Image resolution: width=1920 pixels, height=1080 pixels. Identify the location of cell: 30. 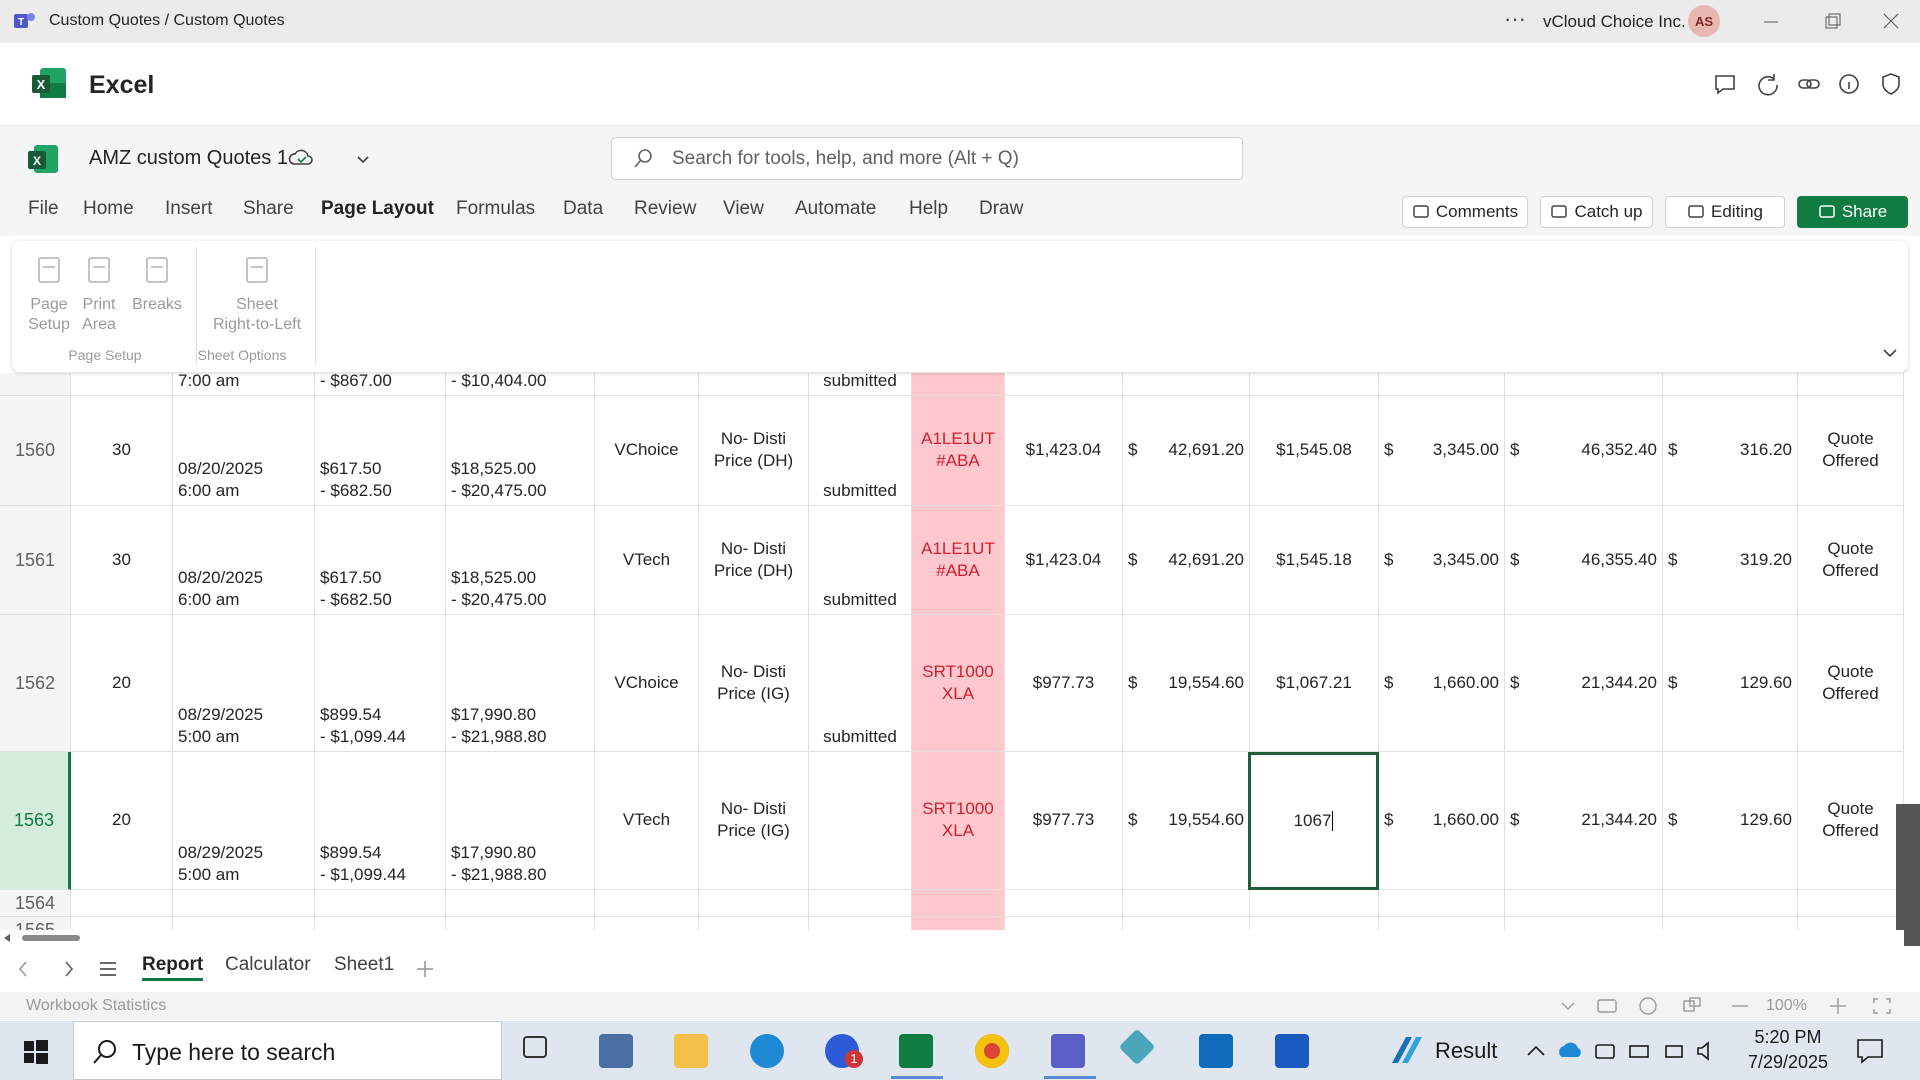
(122, 560).